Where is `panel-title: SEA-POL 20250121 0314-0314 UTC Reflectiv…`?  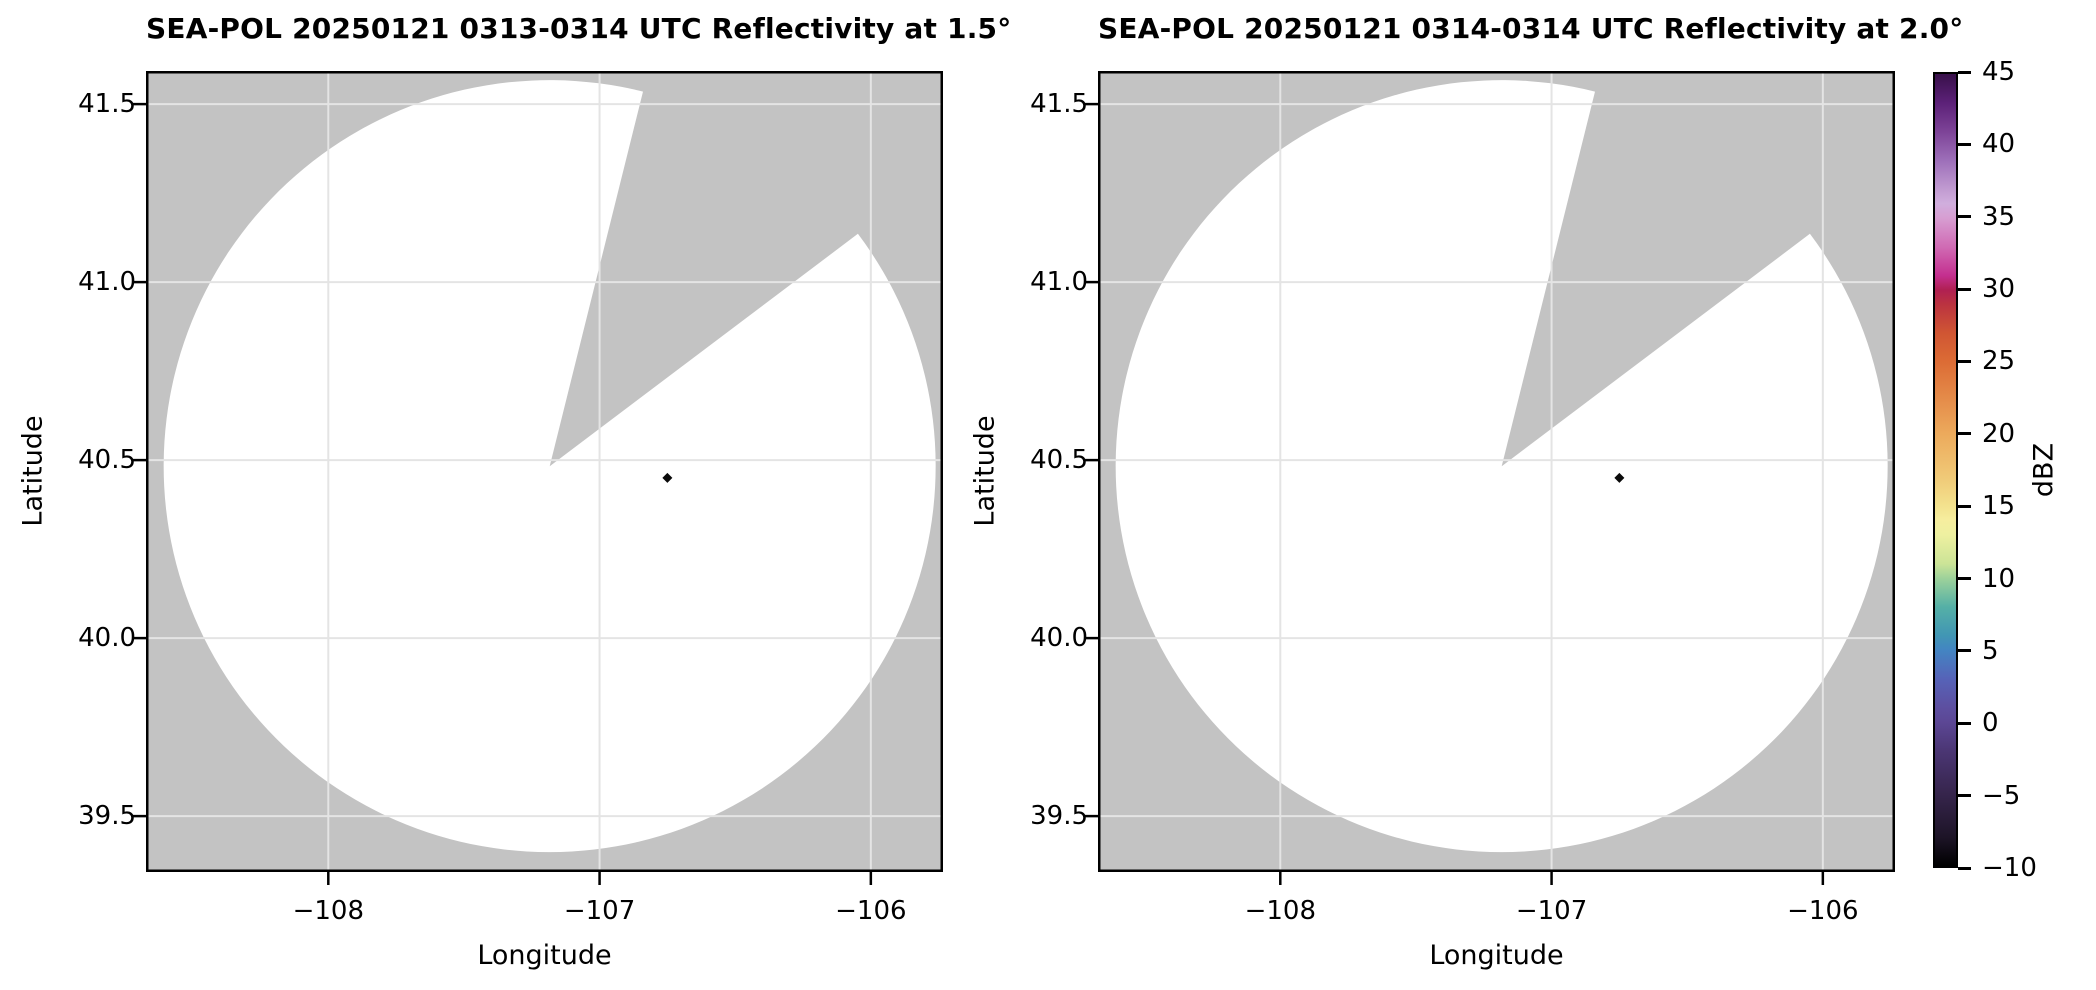 panel-title: SEA-POL 20250121 0314-0314 UTC Reflectiv… is located at coordinates (1531, 28).